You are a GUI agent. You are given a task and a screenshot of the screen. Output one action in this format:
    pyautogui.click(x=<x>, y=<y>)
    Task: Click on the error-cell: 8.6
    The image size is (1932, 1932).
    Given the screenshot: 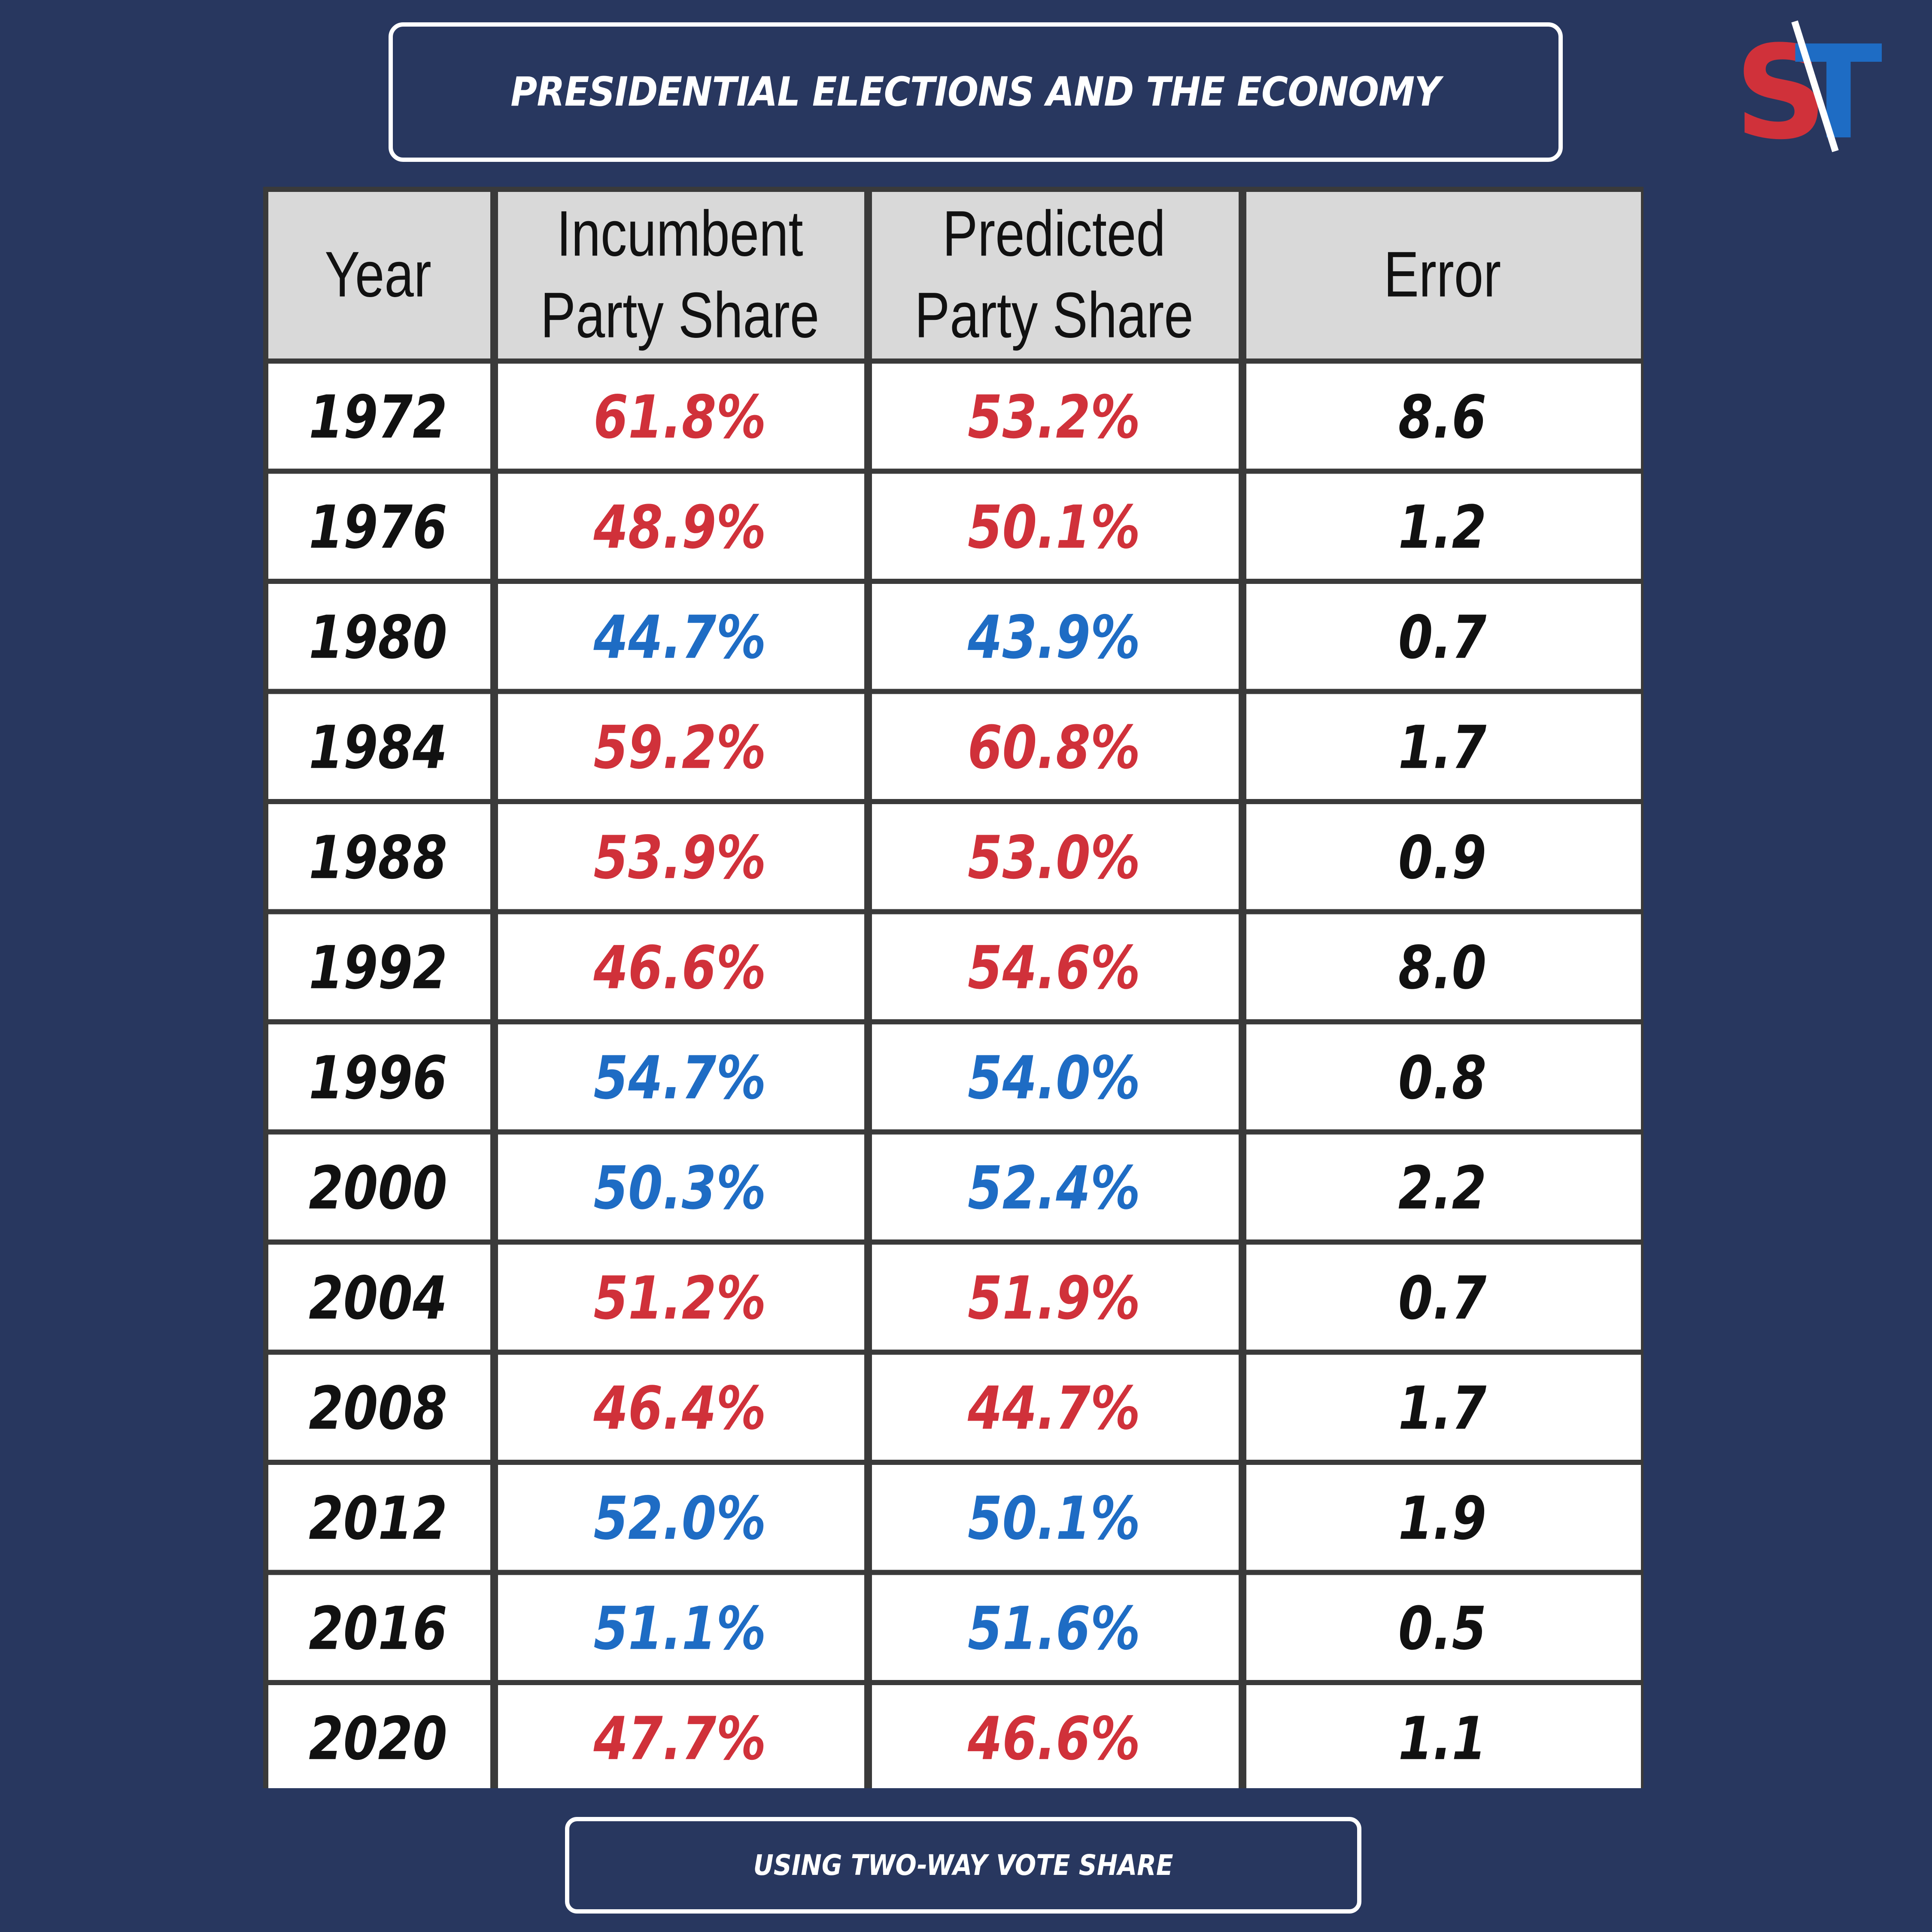 What is the action you would take?
    pyautogui.click(x=1442, y=418)
    